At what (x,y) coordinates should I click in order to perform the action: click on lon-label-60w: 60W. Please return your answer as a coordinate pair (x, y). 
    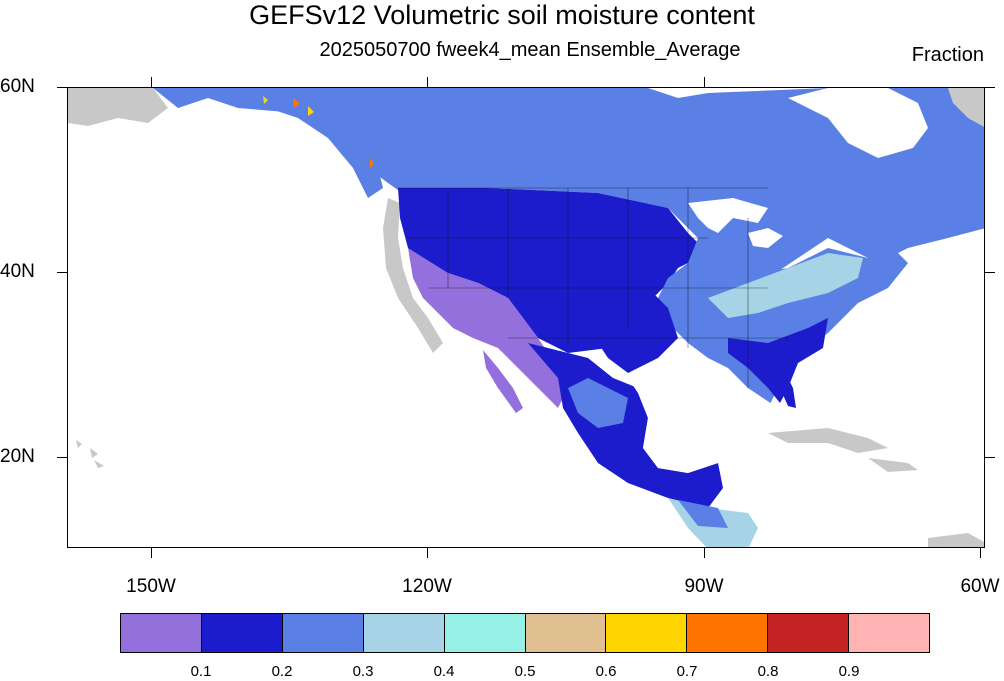
    Looking at the image, I should click on (980, 586).